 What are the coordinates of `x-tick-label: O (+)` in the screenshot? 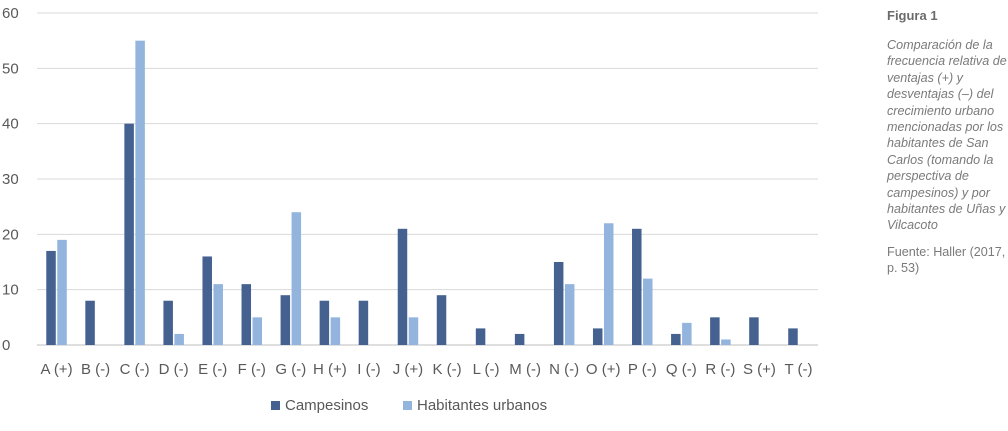 It's located at (603, 369).